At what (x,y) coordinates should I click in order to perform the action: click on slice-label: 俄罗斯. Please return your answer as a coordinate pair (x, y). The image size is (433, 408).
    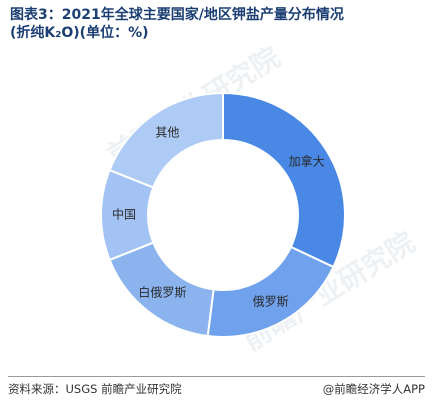
    Looking at the image, I should click on (271, 301).